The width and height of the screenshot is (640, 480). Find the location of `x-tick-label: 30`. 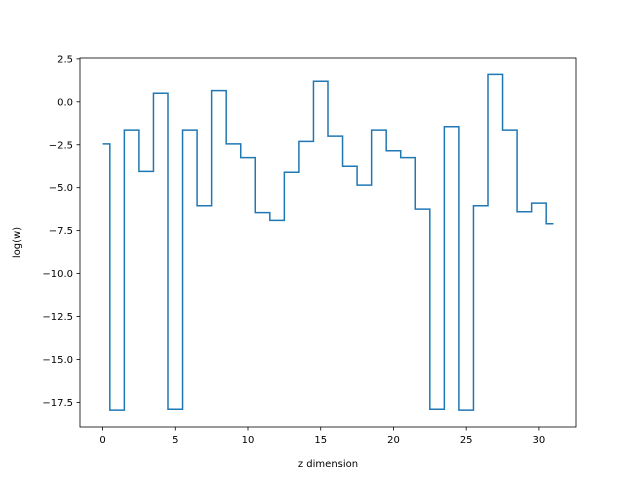

x-tick-label: 30 is located at coordinates (539, 440).